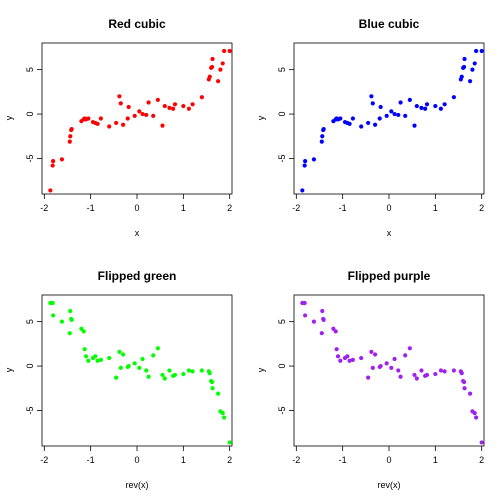 This screenshot has height=504, width=504. What do you see at coordinates (389, 276) in the screenshot?
I see `panel-title: Flipped purple` at bounding box center [389, 276].